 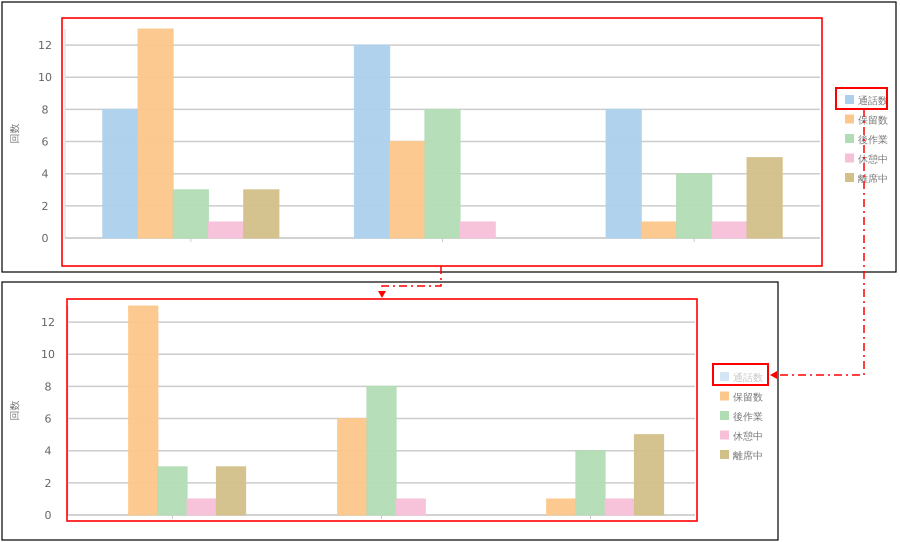 I want to click on legend-label: 休憩中, so click(x=748, y=436).